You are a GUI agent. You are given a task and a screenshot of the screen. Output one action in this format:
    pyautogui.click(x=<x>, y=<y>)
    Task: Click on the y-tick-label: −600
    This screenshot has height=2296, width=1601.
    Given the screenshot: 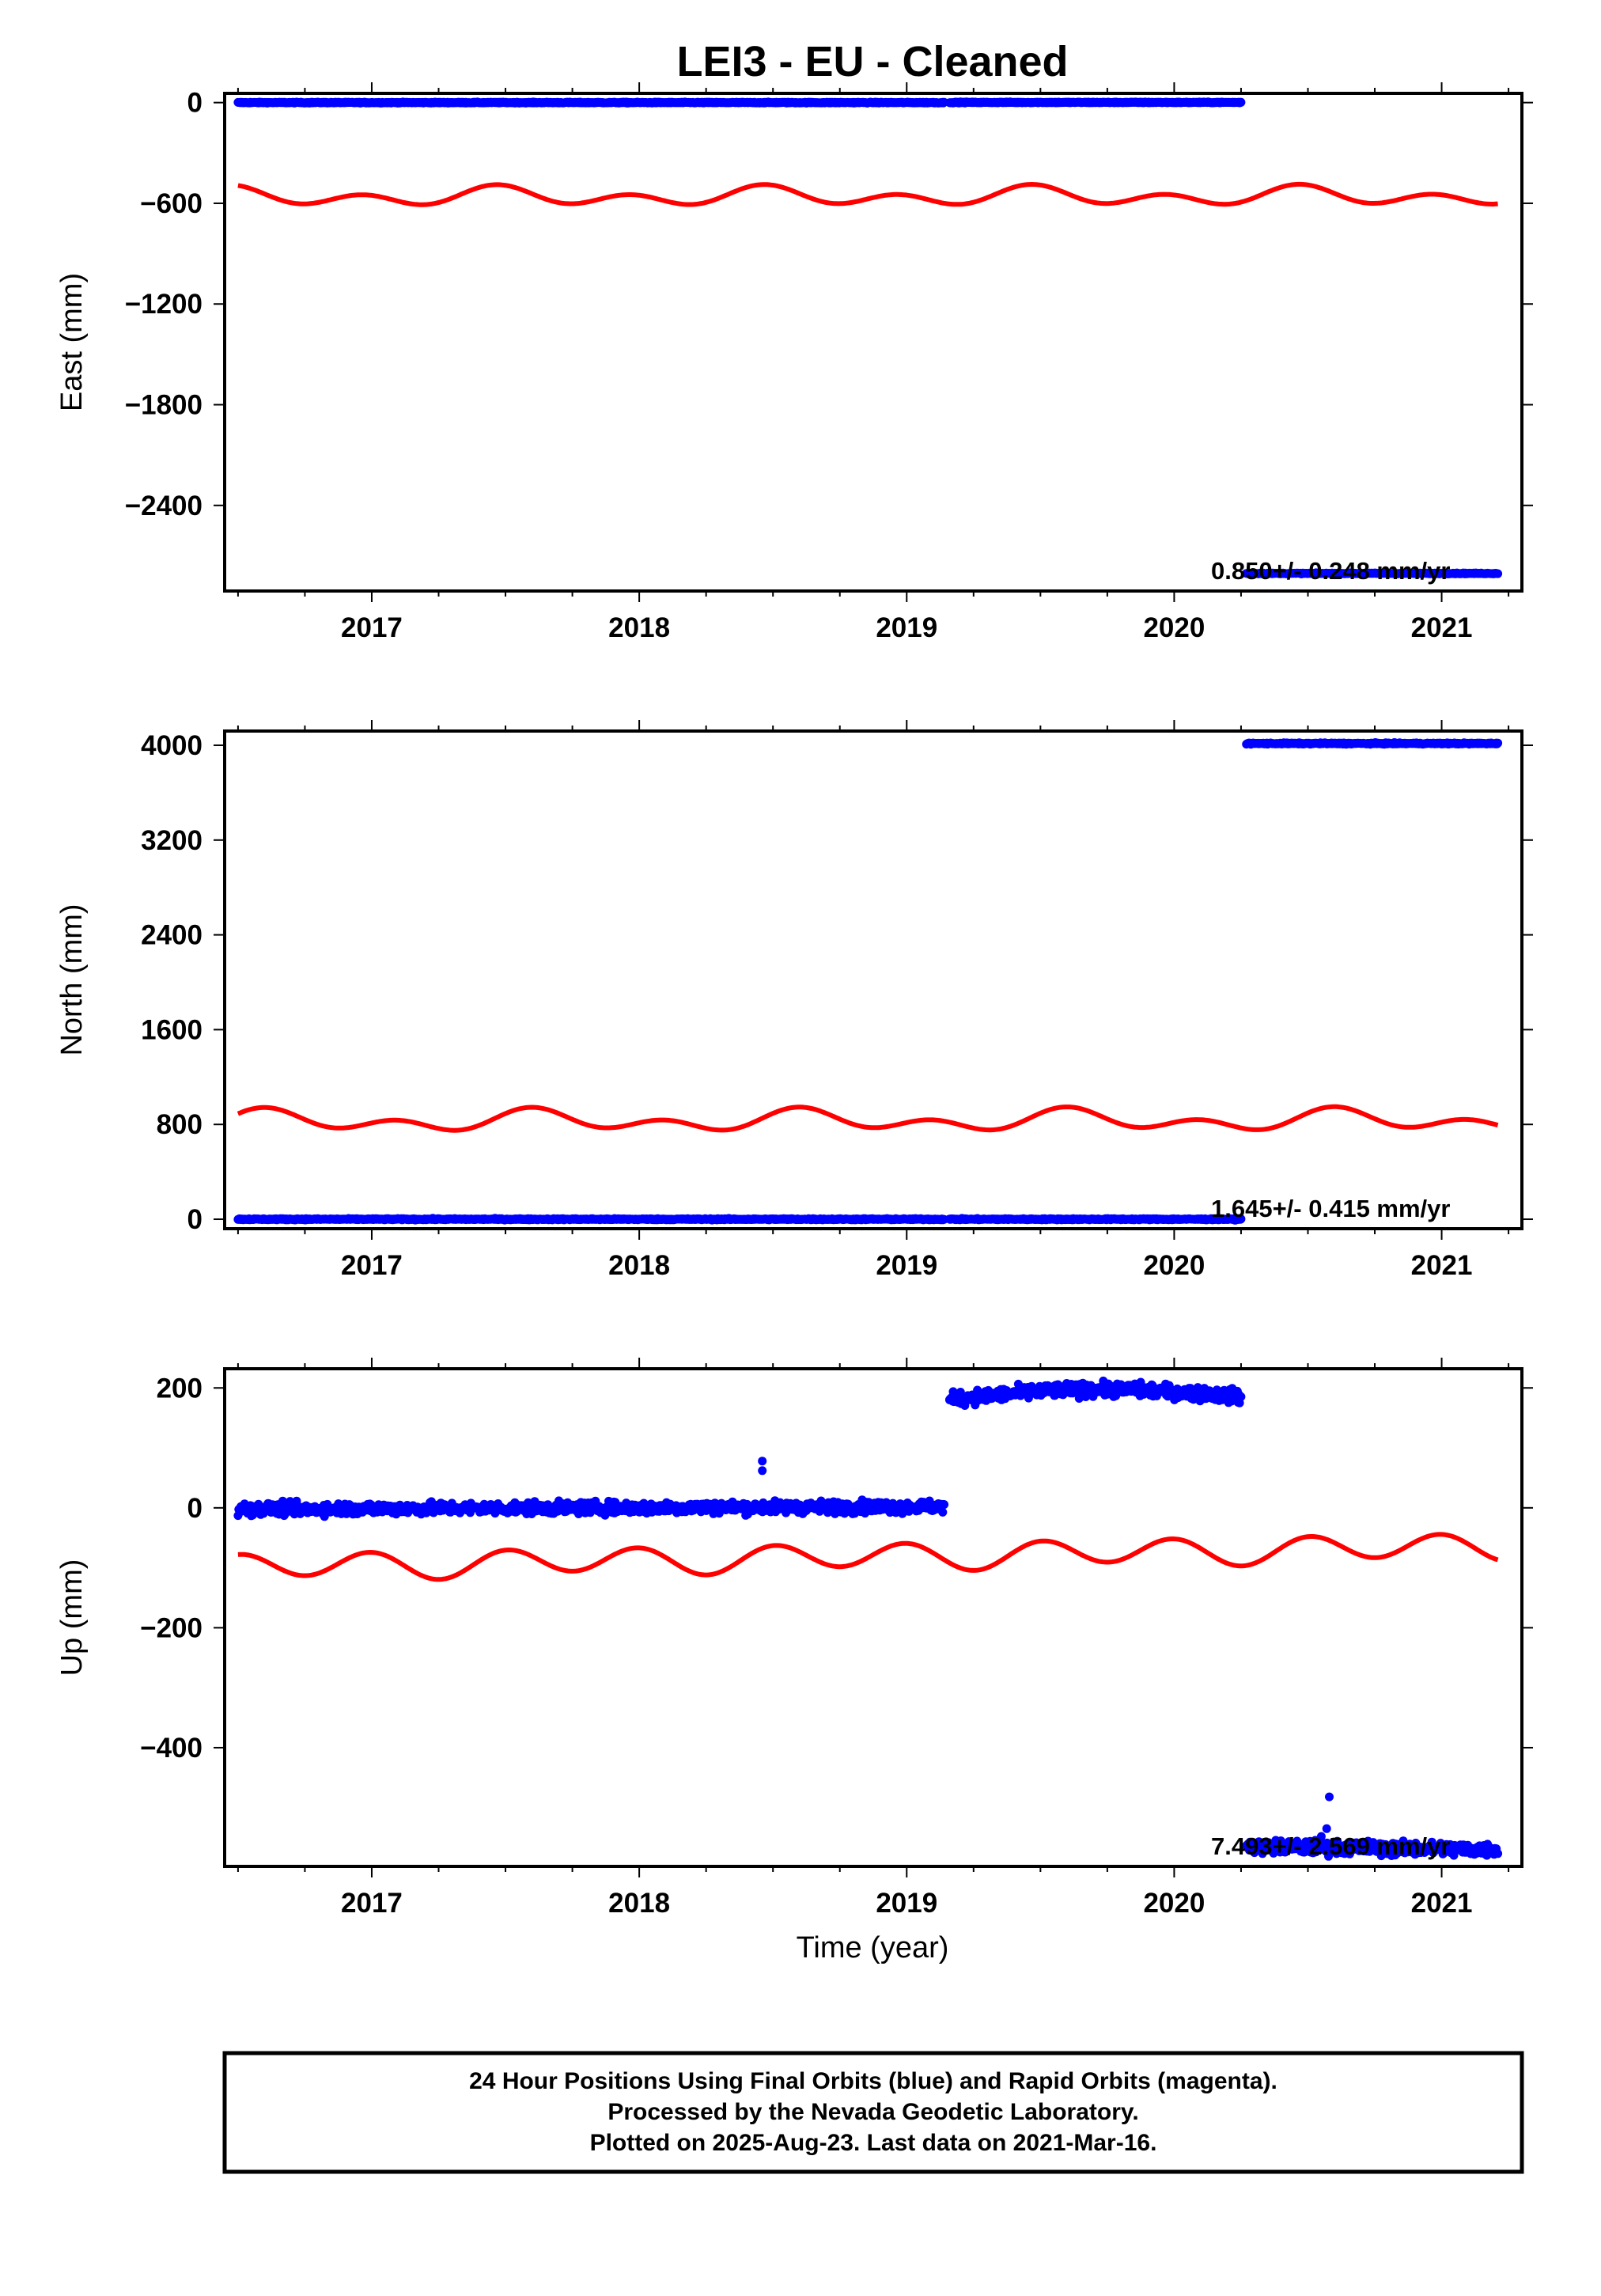 What is the action you would take?
    pyautogui.click(x=171, y=203)
    